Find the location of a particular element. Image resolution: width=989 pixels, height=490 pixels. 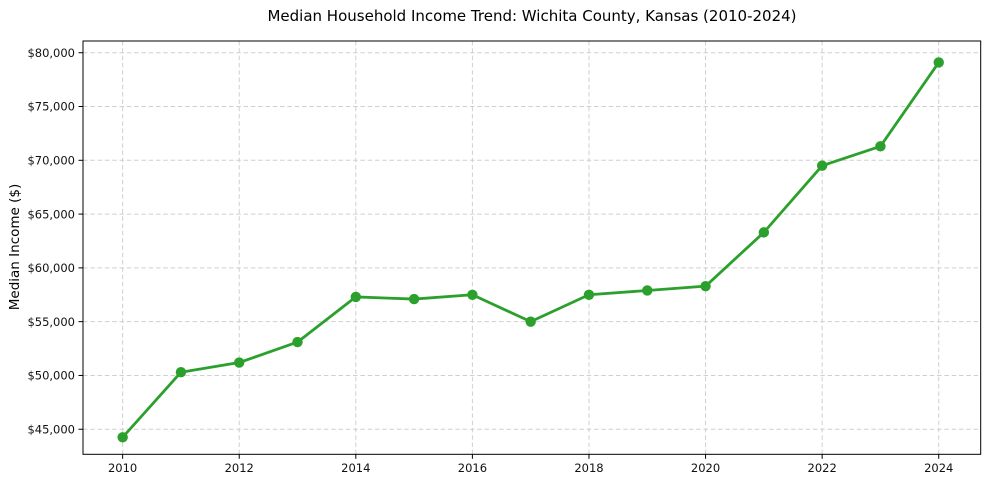

y-tick-label: $45,000 is located at coordinates (51, 429).